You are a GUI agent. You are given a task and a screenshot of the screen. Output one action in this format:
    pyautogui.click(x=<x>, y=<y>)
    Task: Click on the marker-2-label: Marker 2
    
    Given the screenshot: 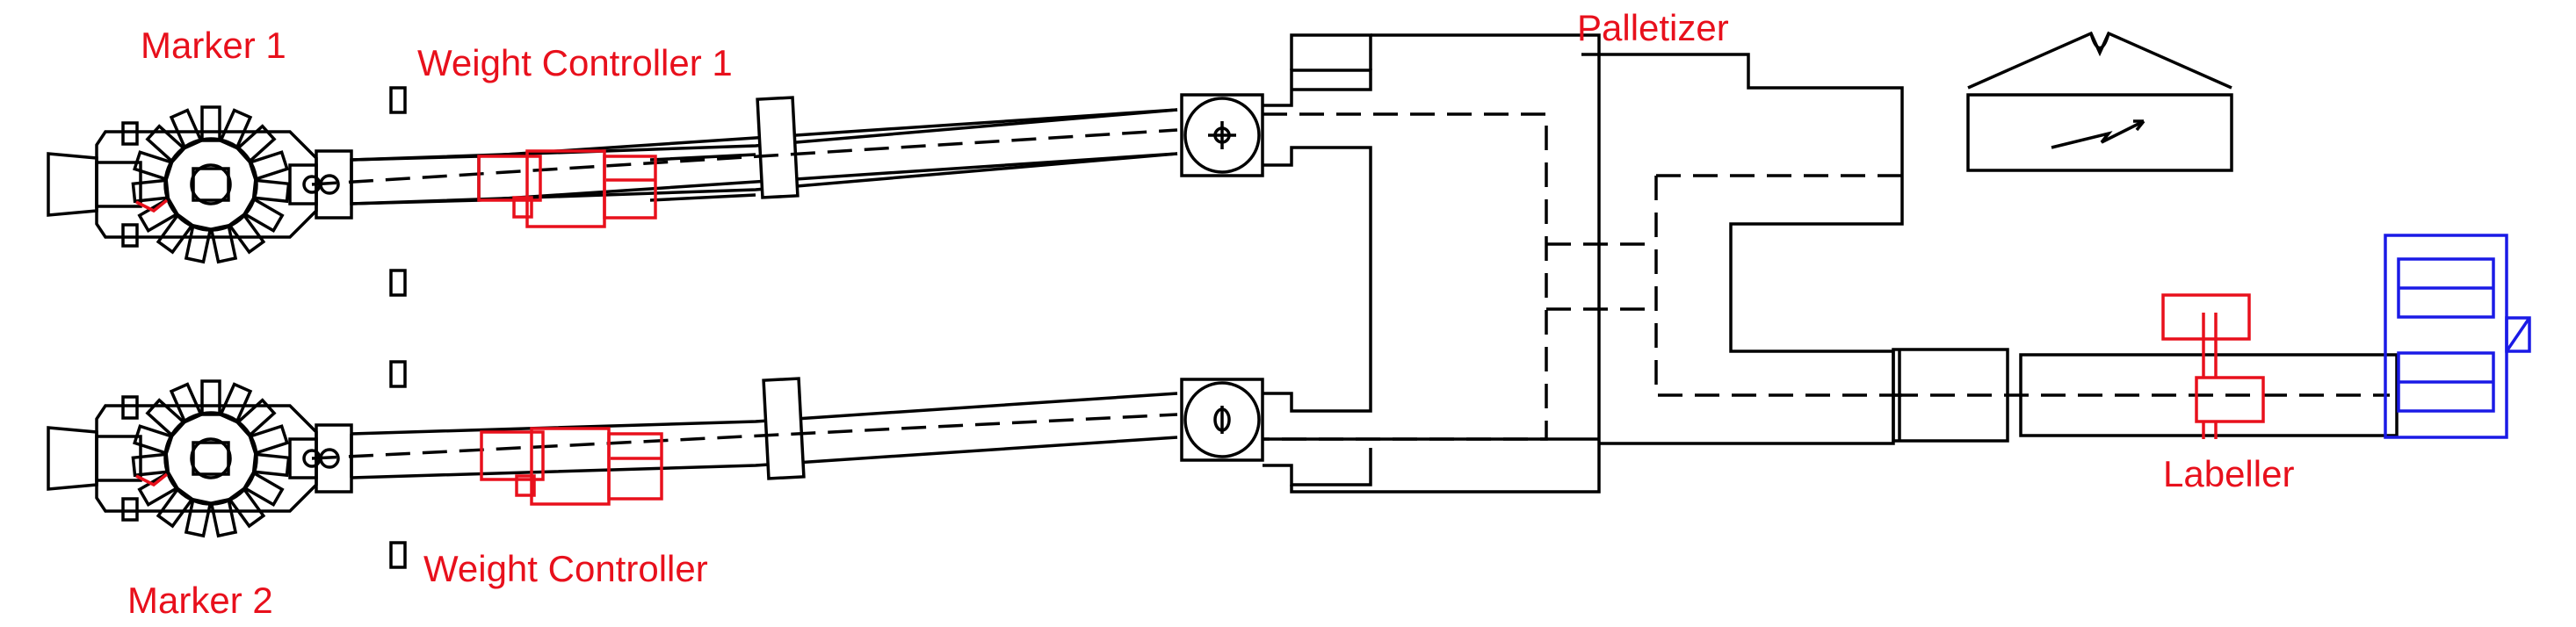 What is the action you would take?
    pyautogui.click(x=200, y=600)
    